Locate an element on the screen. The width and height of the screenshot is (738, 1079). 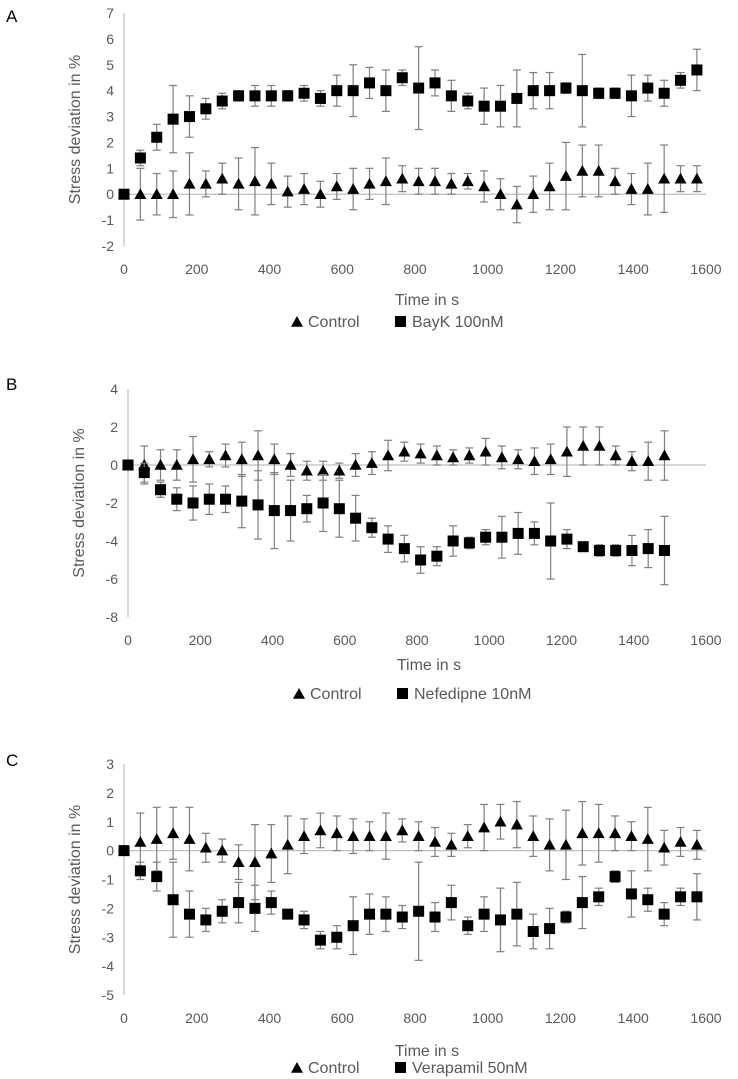
y-tick-label: -8 is located at coordinates (112, 617).